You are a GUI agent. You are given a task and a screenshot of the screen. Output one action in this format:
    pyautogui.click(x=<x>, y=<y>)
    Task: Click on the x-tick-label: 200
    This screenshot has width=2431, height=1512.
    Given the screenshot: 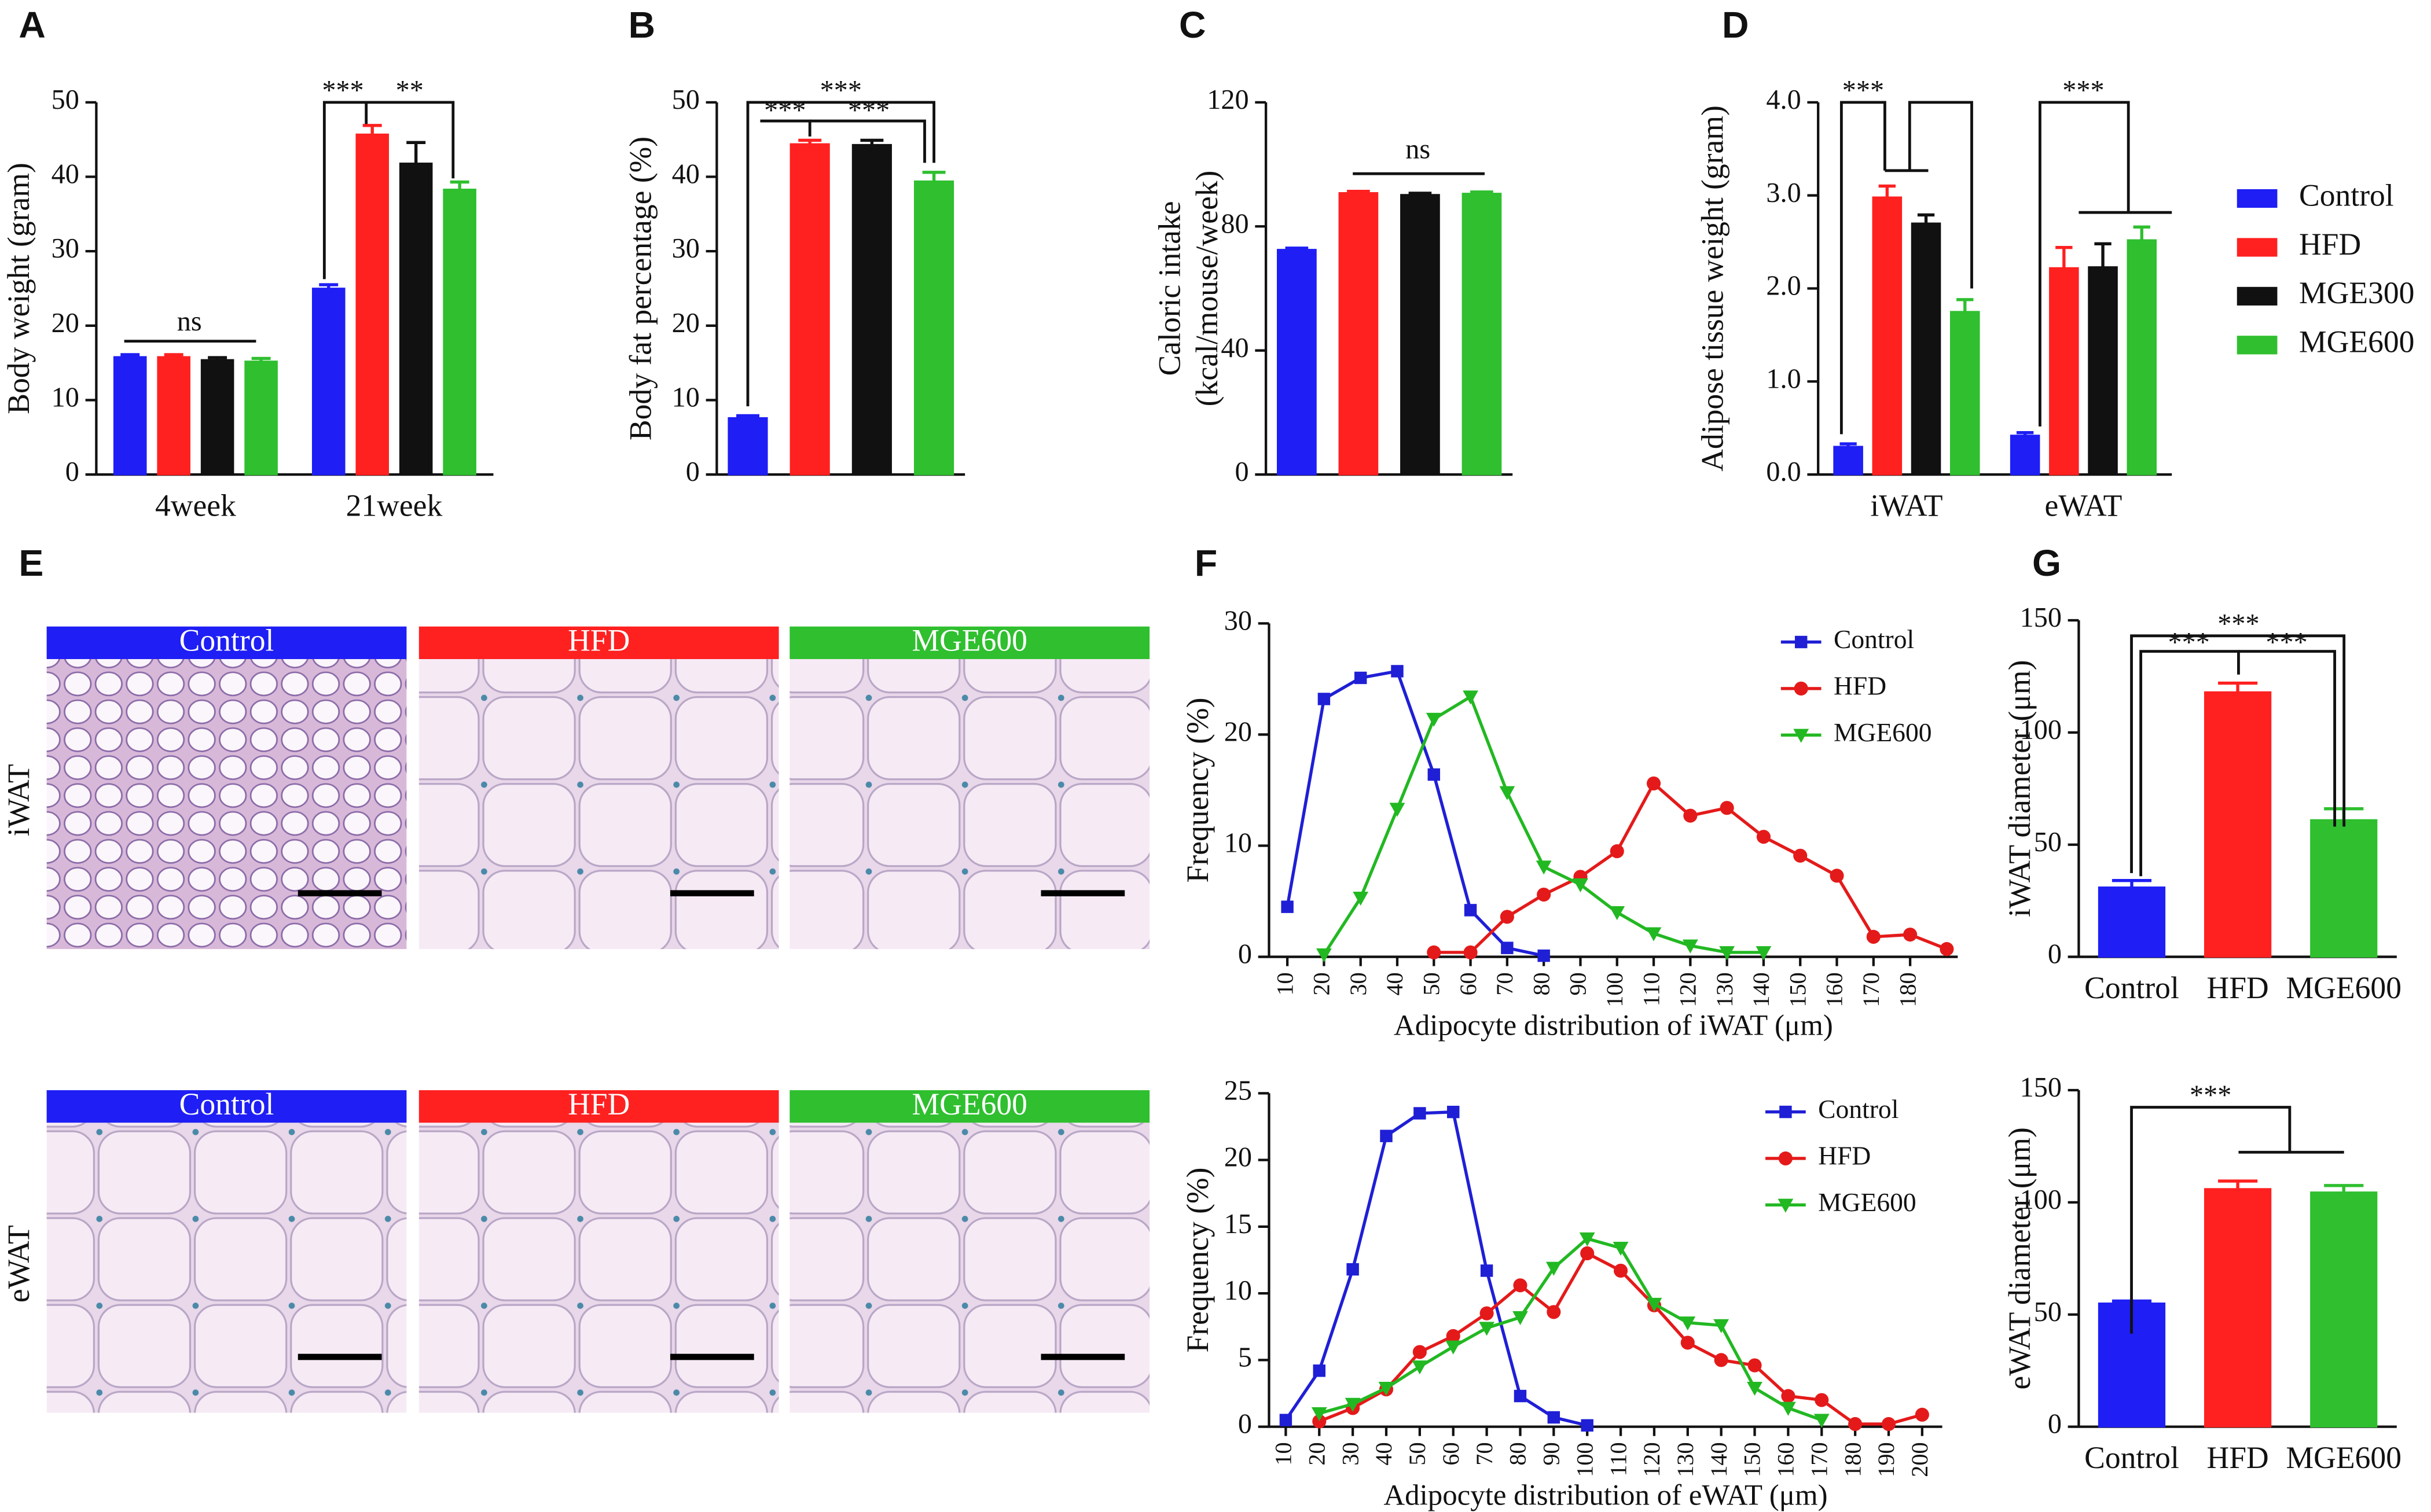 What is the action you would take?
    pyautogui.click(x=1920, y=1459)
    